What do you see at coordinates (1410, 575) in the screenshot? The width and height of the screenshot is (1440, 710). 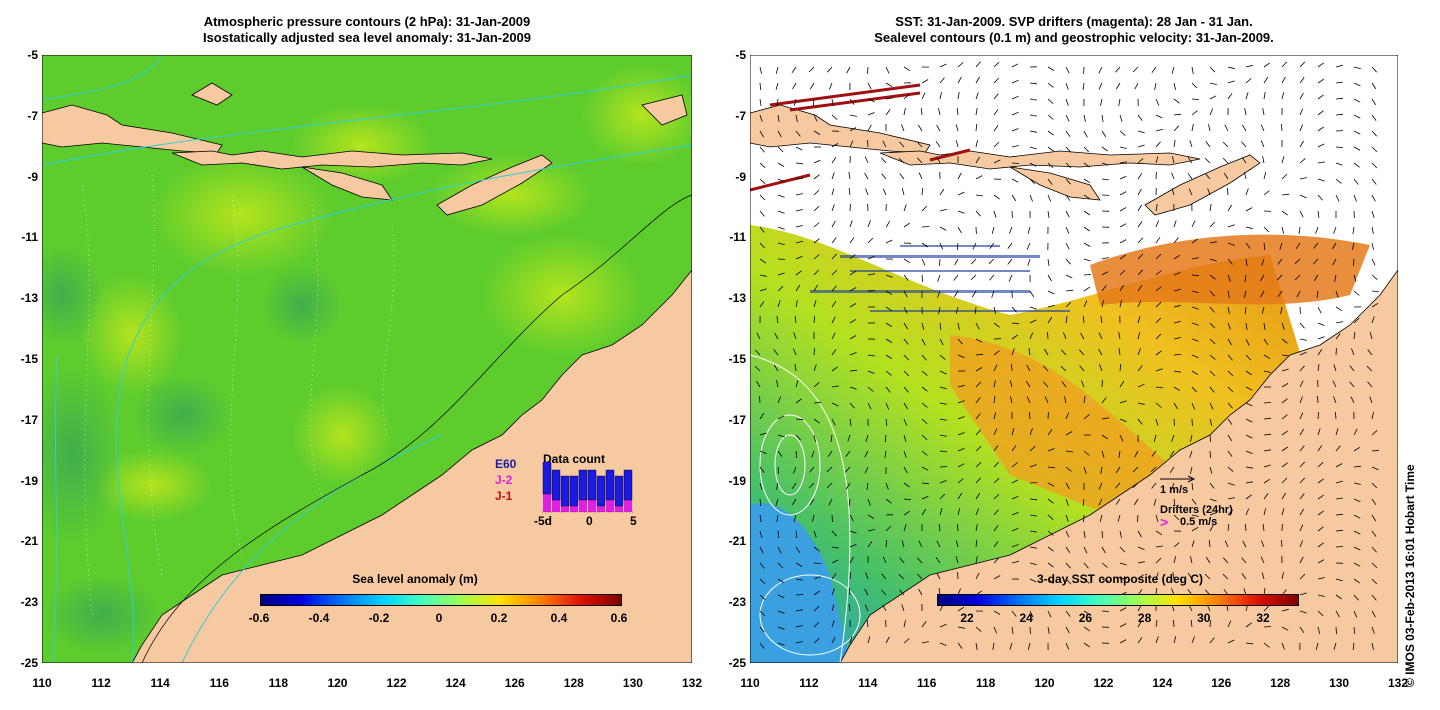 I see `credit-text: © IMOS 03-Feb-2013 16:01 Hobart Time` at bounding box center [1410, 575].